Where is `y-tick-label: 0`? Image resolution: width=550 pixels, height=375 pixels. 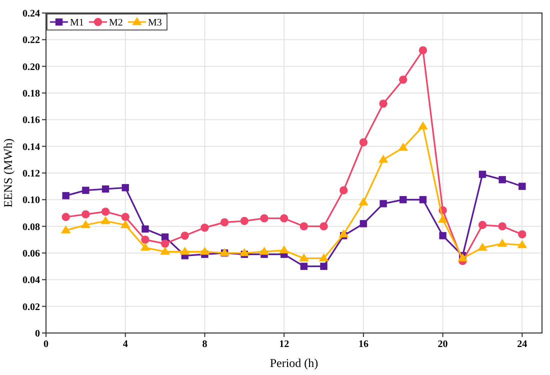
y-tick-label: 0 is located at coordinates (37, 334).